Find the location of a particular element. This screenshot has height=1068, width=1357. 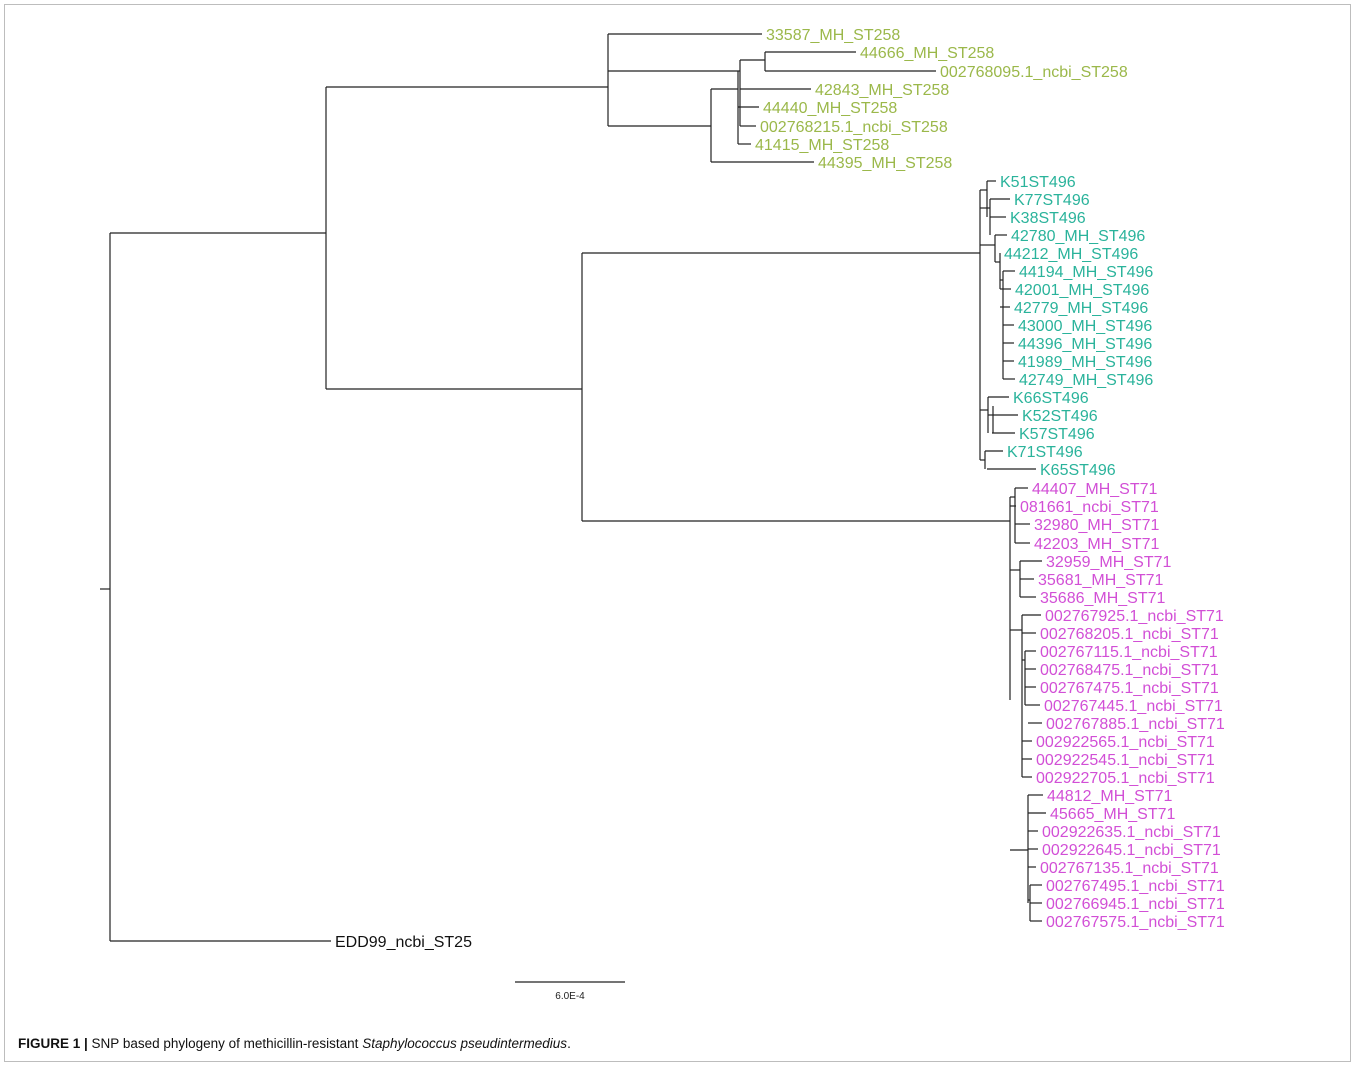

leaf-label: K66ST496 is located at coordinates (1051, 398).